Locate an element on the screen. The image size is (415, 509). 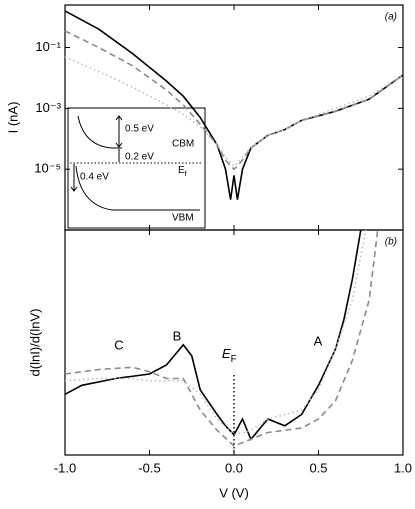
inset-label: 0.5 eV is located at coordinates (139, 129).